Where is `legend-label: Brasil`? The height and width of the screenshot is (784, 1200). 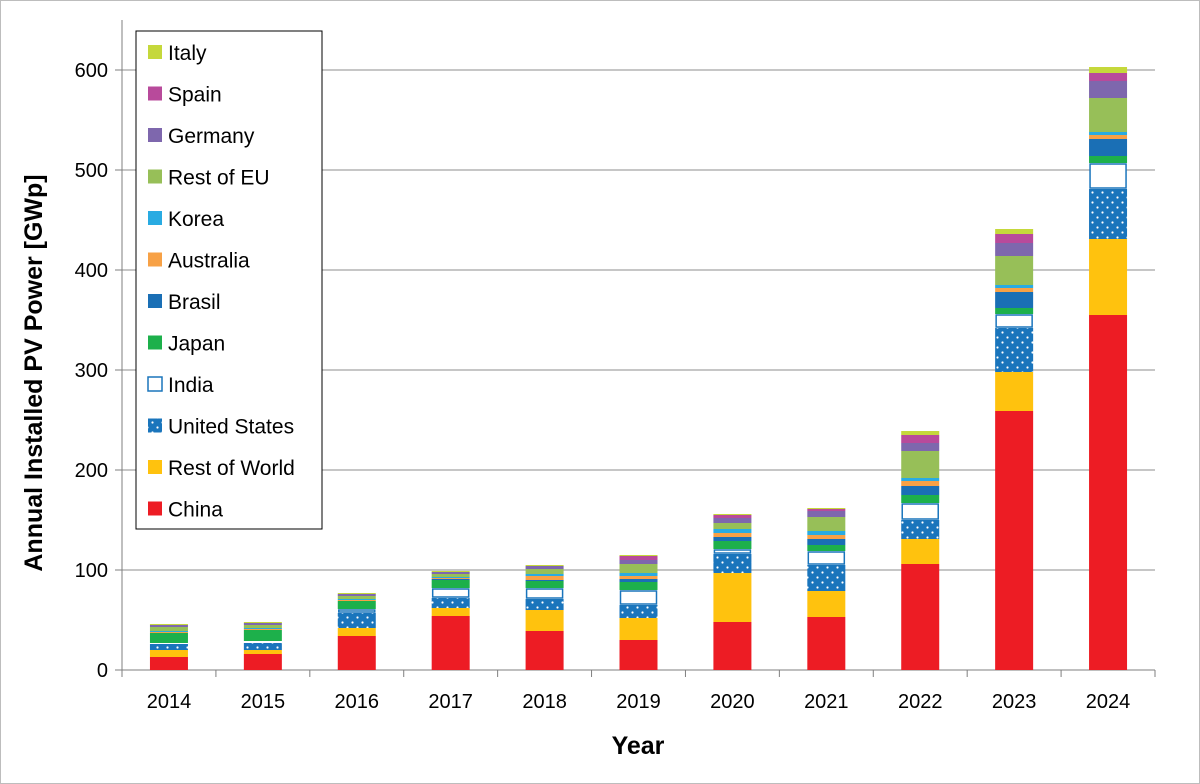 legend-label: Brasil is located at coordinates (194, 302).